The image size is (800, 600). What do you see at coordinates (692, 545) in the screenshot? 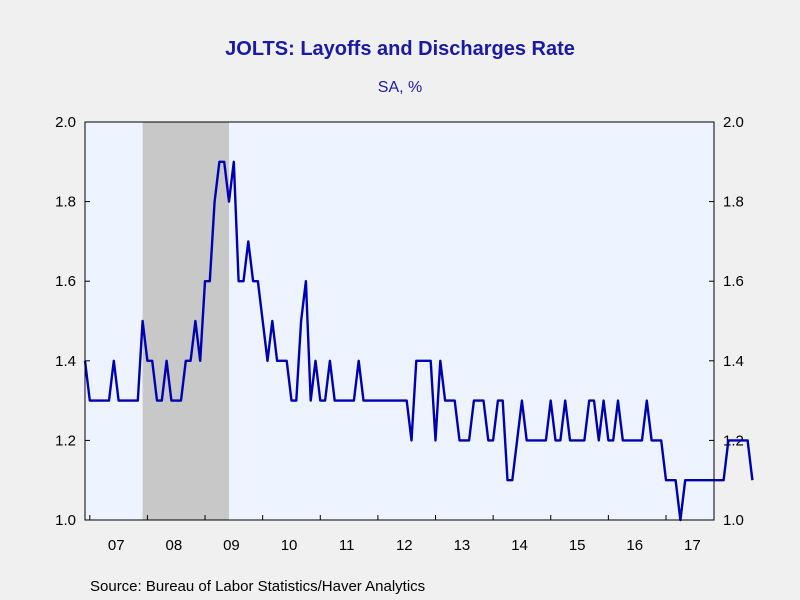
I see `x-tick-label: 17` at bounding box center [692, 545].